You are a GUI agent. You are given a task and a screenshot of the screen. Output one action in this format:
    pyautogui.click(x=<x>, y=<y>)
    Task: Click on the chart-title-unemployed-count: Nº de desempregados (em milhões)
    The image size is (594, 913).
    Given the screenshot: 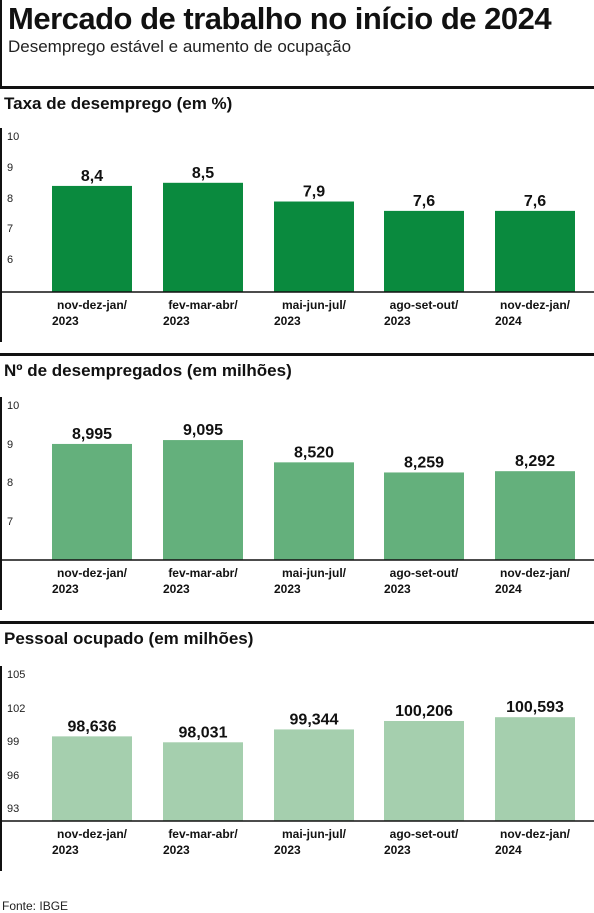 What is the action you would take?
    pyautogui.click(x=148, y=370)
    